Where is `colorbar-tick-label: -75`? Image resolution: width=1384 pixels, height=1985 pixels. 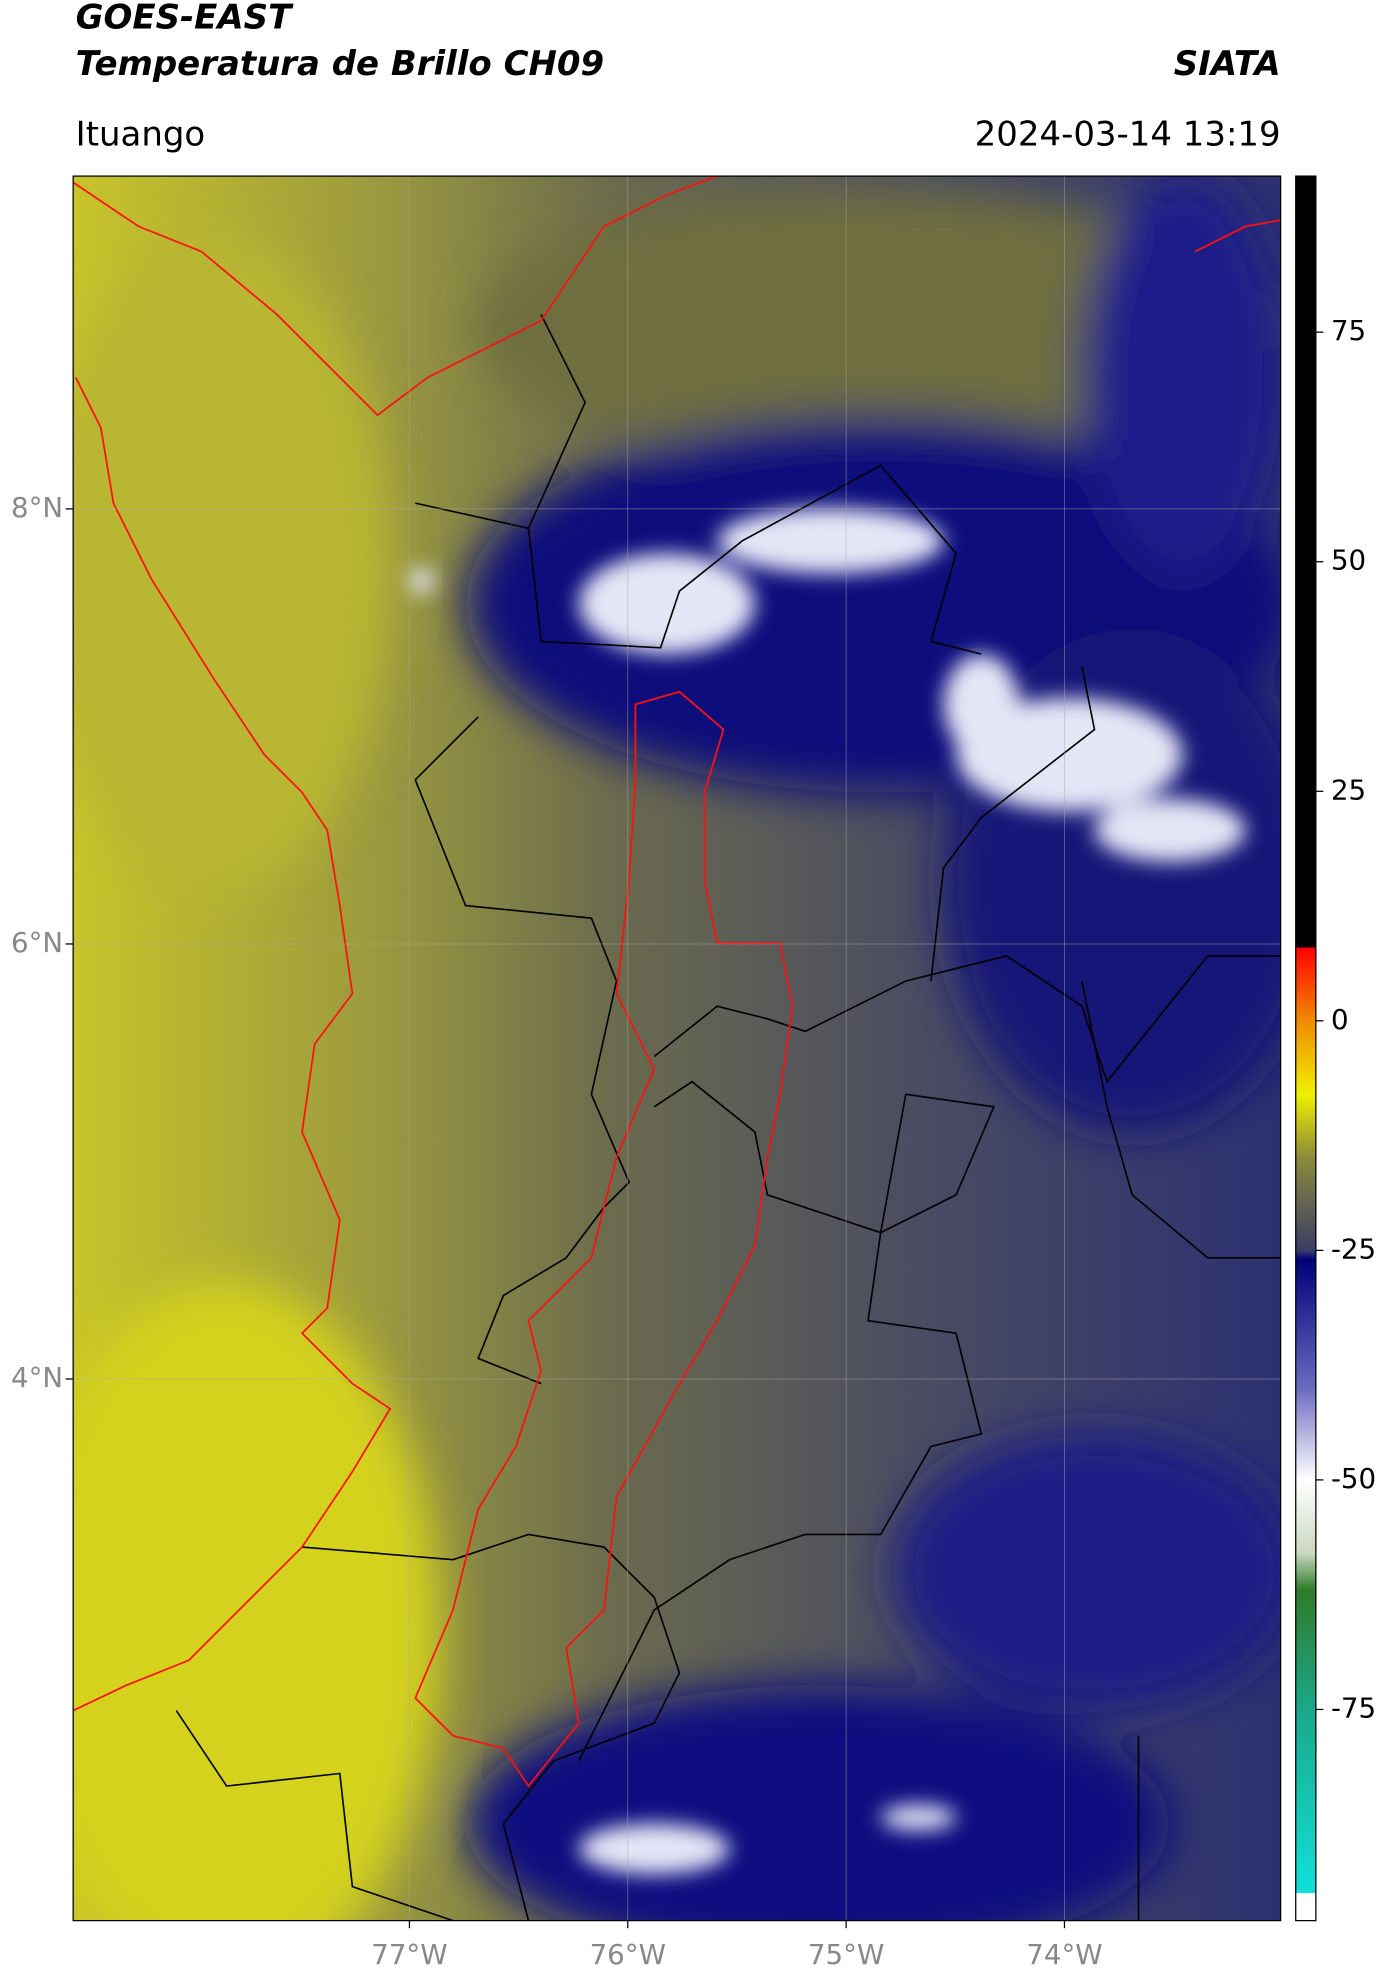 colorbar-tick-label: -75 is located at coordinates (1353, 1707).